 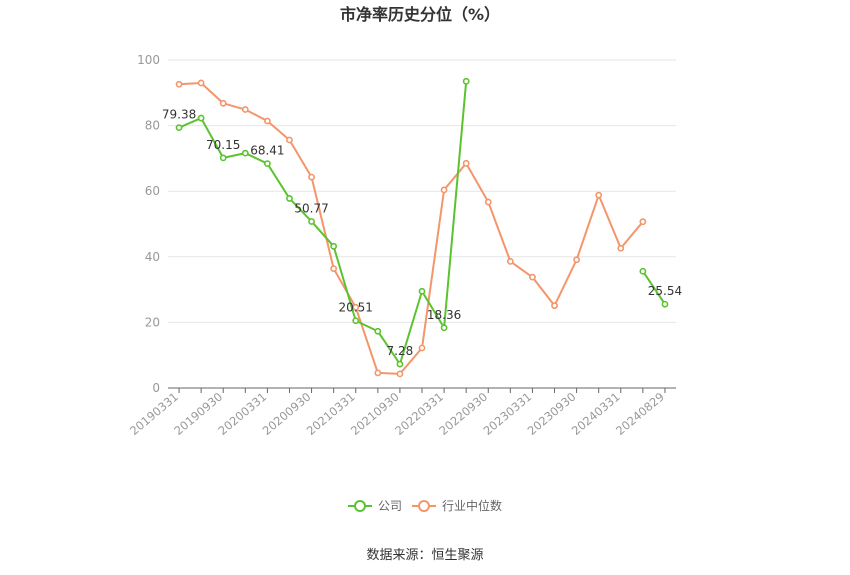 I want to click on x-tick-label: 20240829, so click(x=640, y=414).